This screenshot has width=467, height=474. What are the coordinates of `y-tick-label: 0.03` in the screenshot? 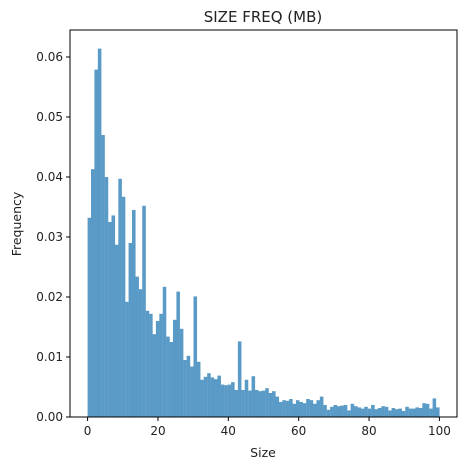 It's located at (49, 237).